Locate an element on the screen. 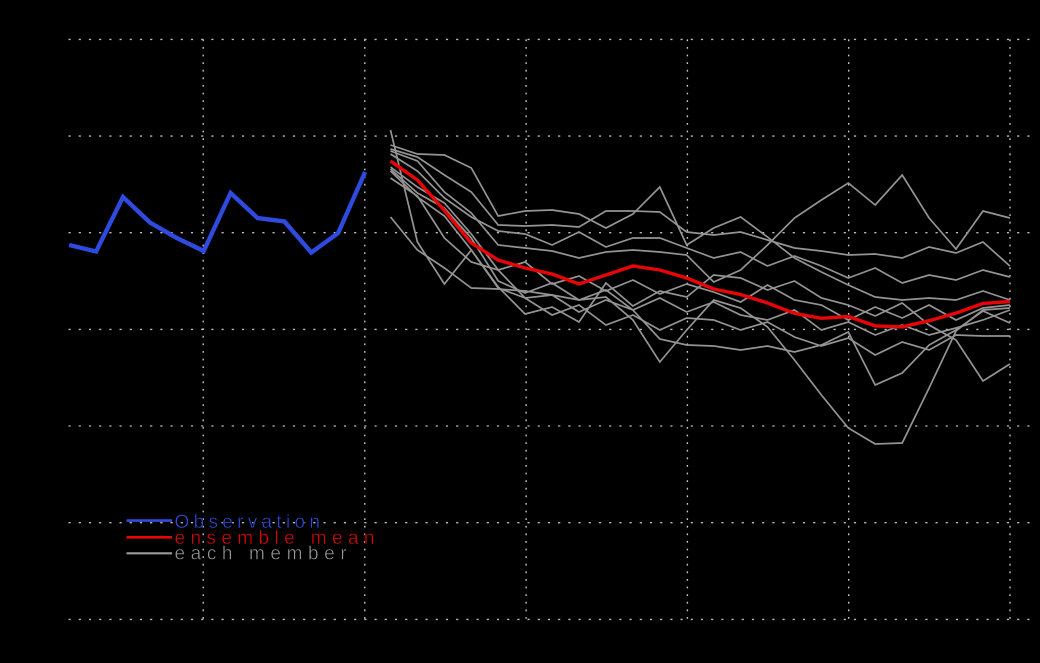 The image size is (1040, 663). svg-text: ensemble mean is located at coordinates (277, 538).